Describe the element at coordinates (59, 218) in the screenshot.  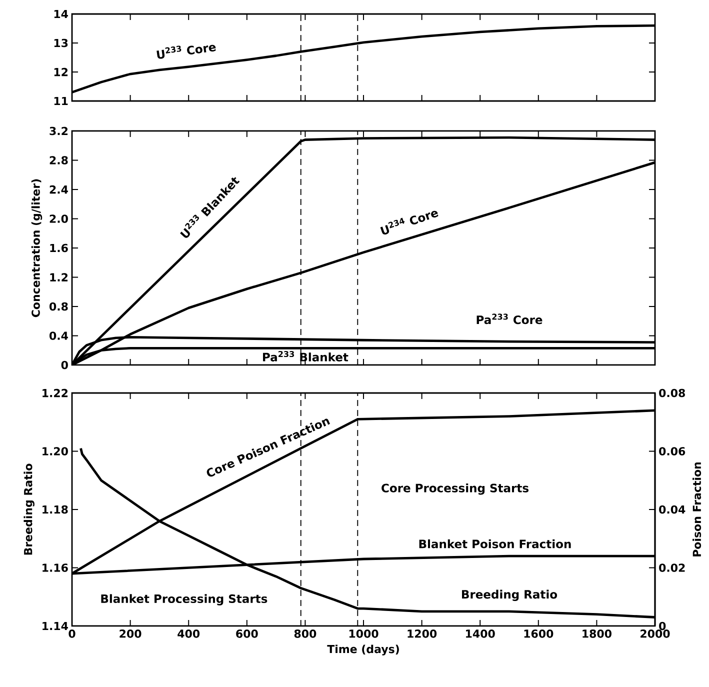
I see `y-tick-label: 2.0` at that location.